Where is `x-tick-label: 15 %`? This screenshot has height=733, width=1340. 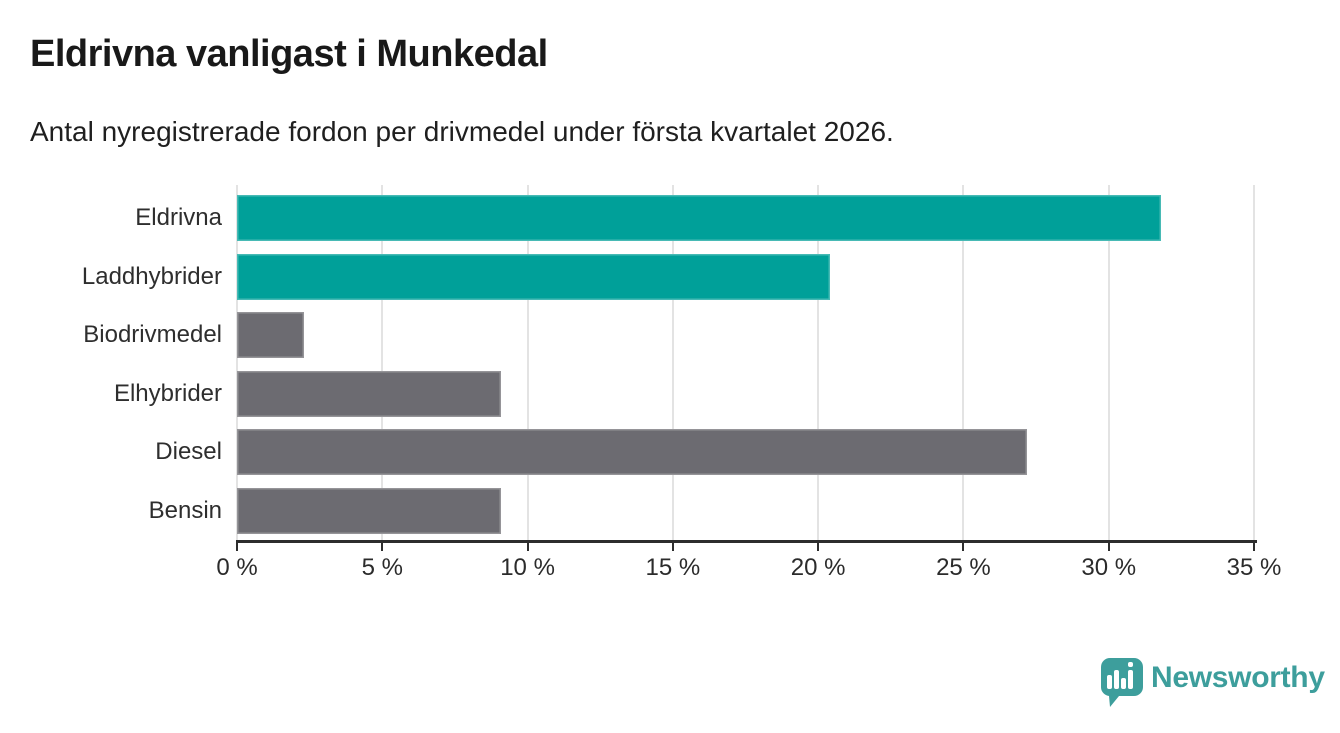
x-tick-label: 15 % is located at coordinates (673, 567).